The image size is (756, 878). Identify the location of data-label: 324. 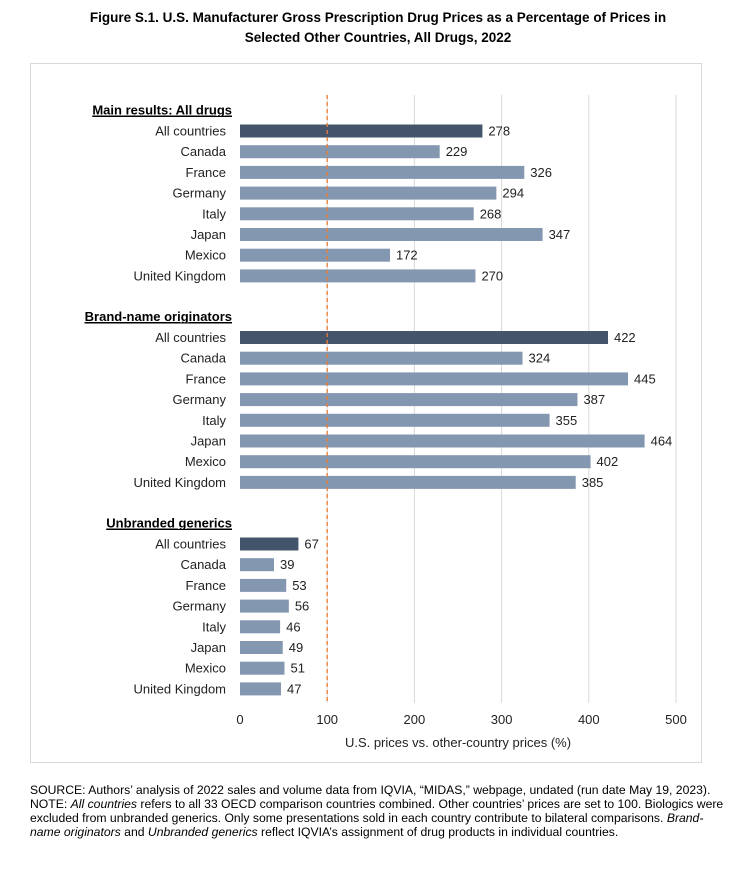
(540, 358).